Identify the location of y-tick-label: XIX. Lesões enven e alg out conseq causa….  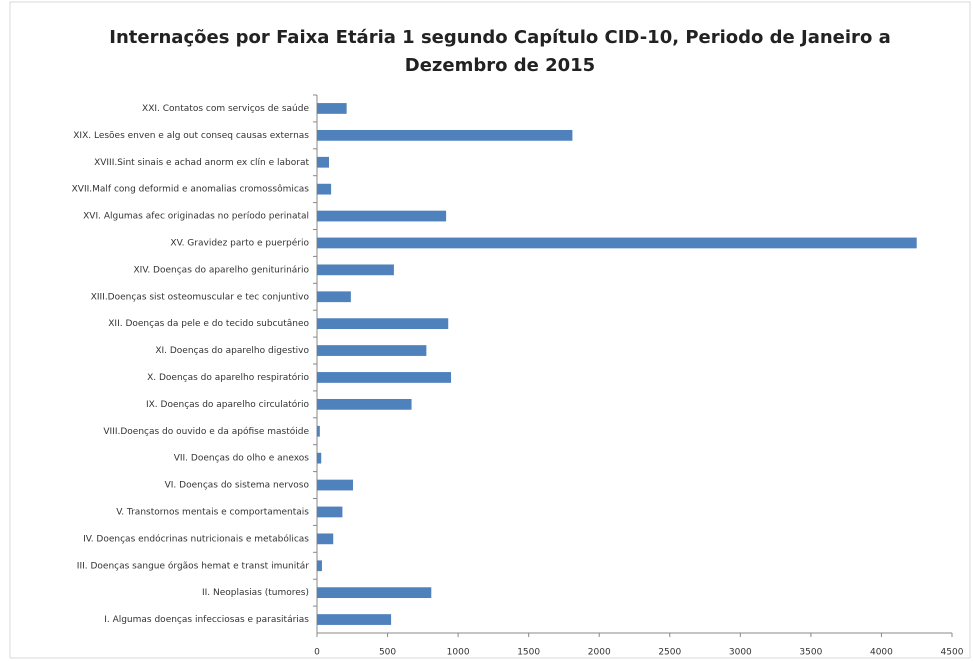
(191, 136).